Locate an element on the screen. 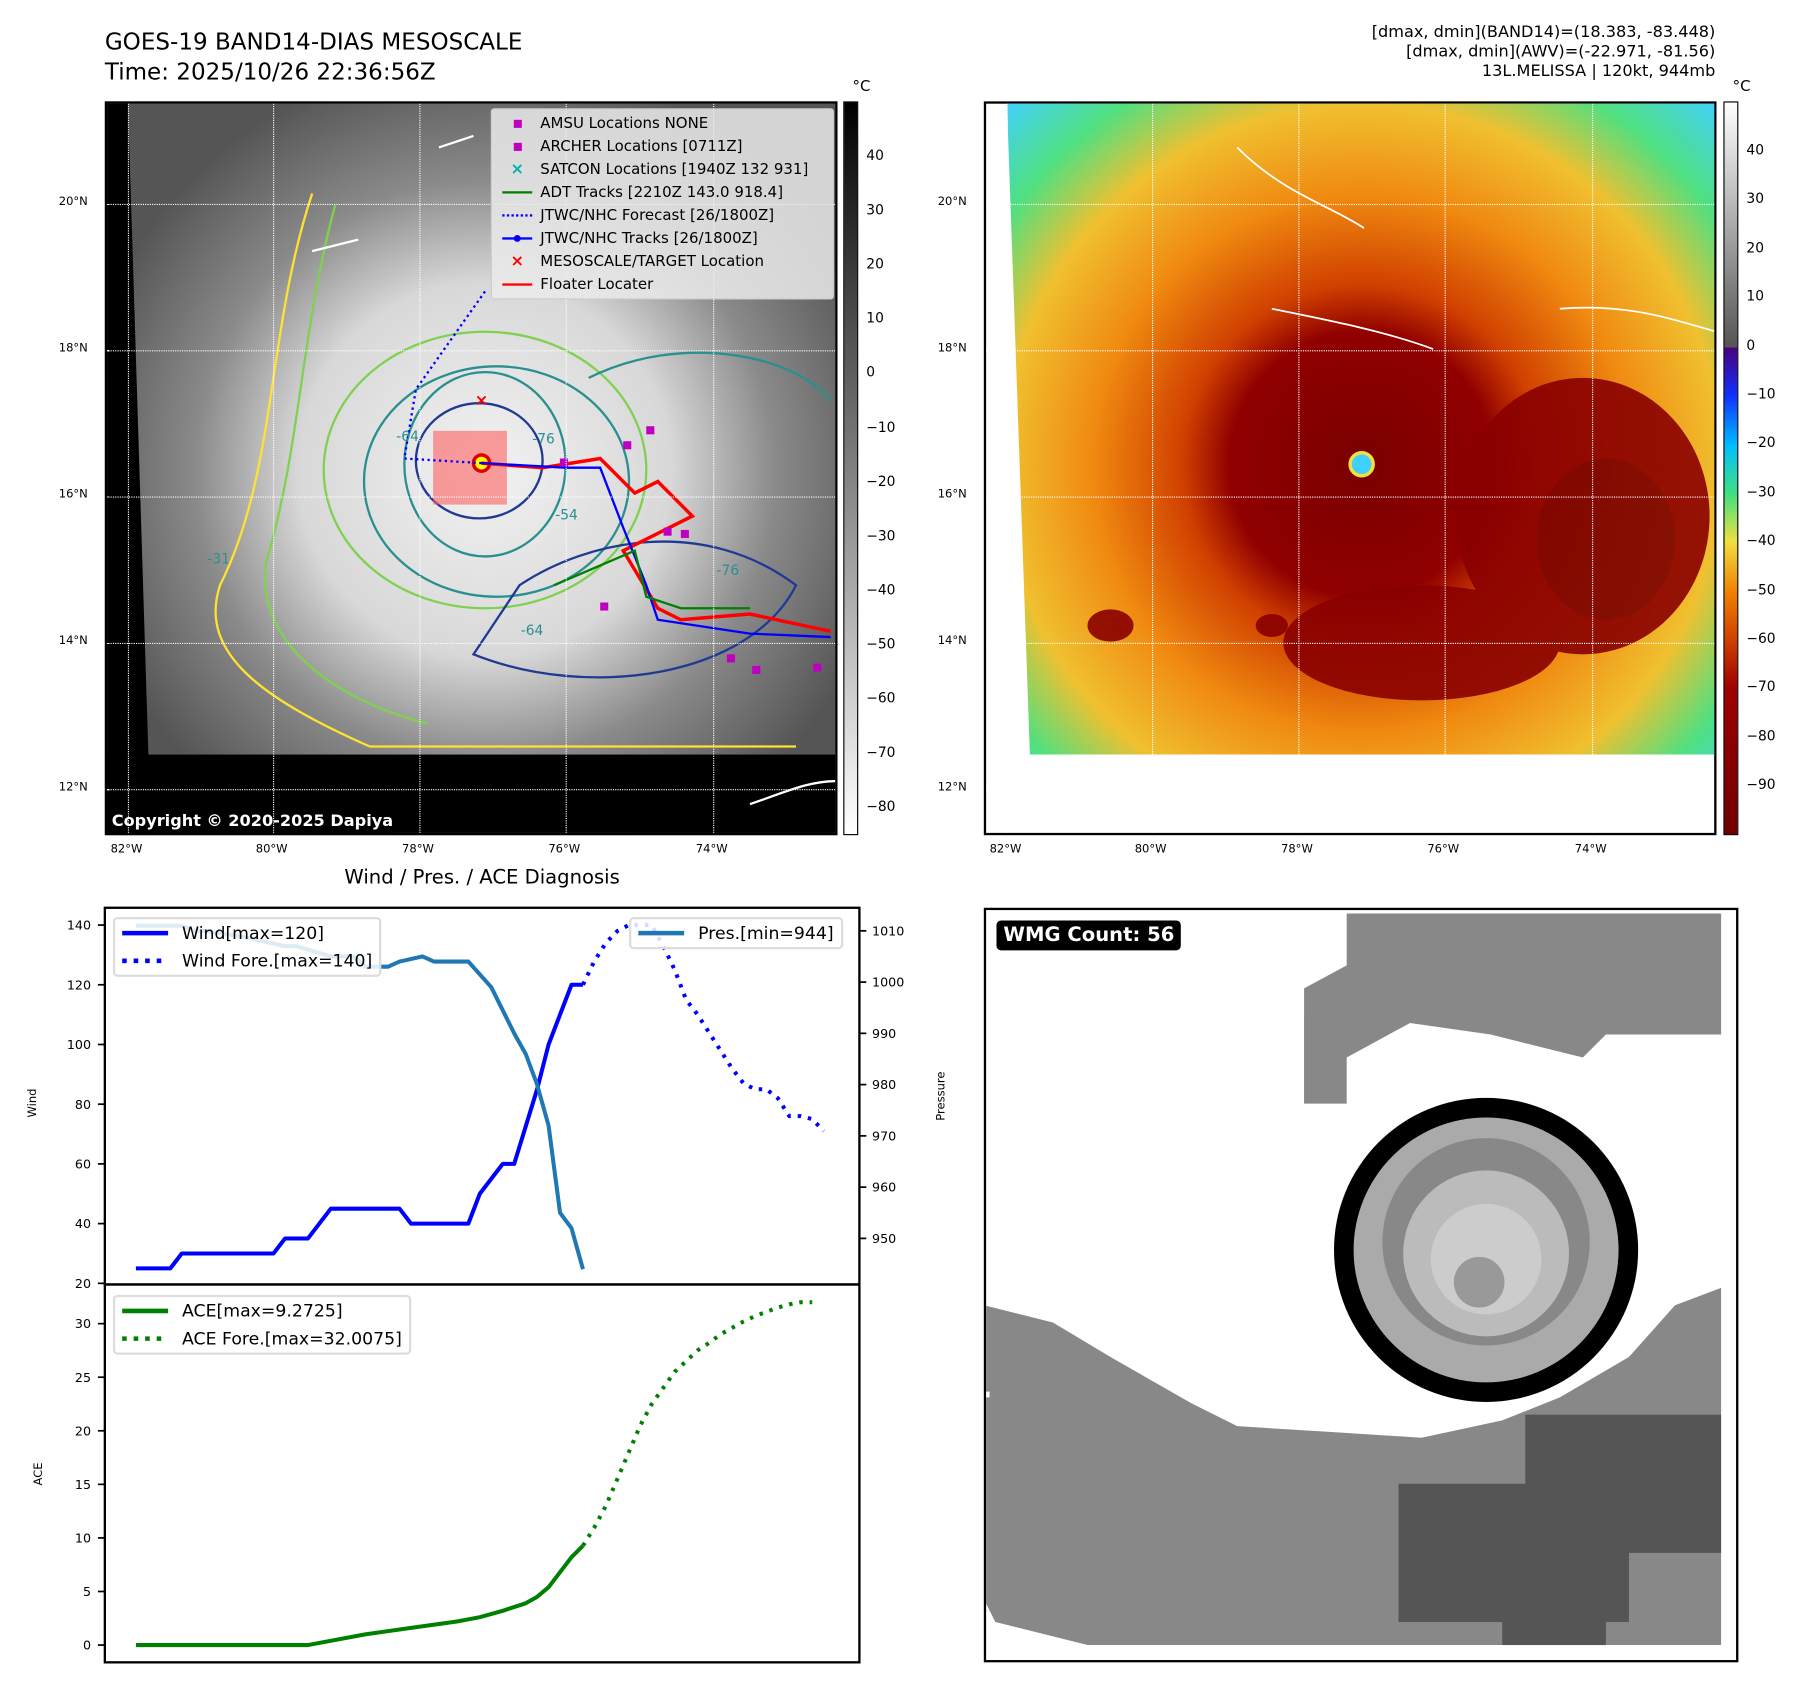 This screenshot has height=1690, width=1797. legend-label: AMSU Locations NONE is located at coordinates (624, 123).